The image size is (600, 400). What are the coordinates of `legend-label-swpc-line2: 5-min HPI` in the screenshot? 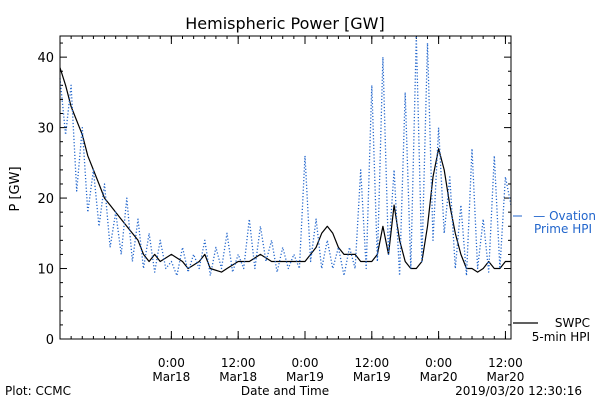 It's located at (561, 337).